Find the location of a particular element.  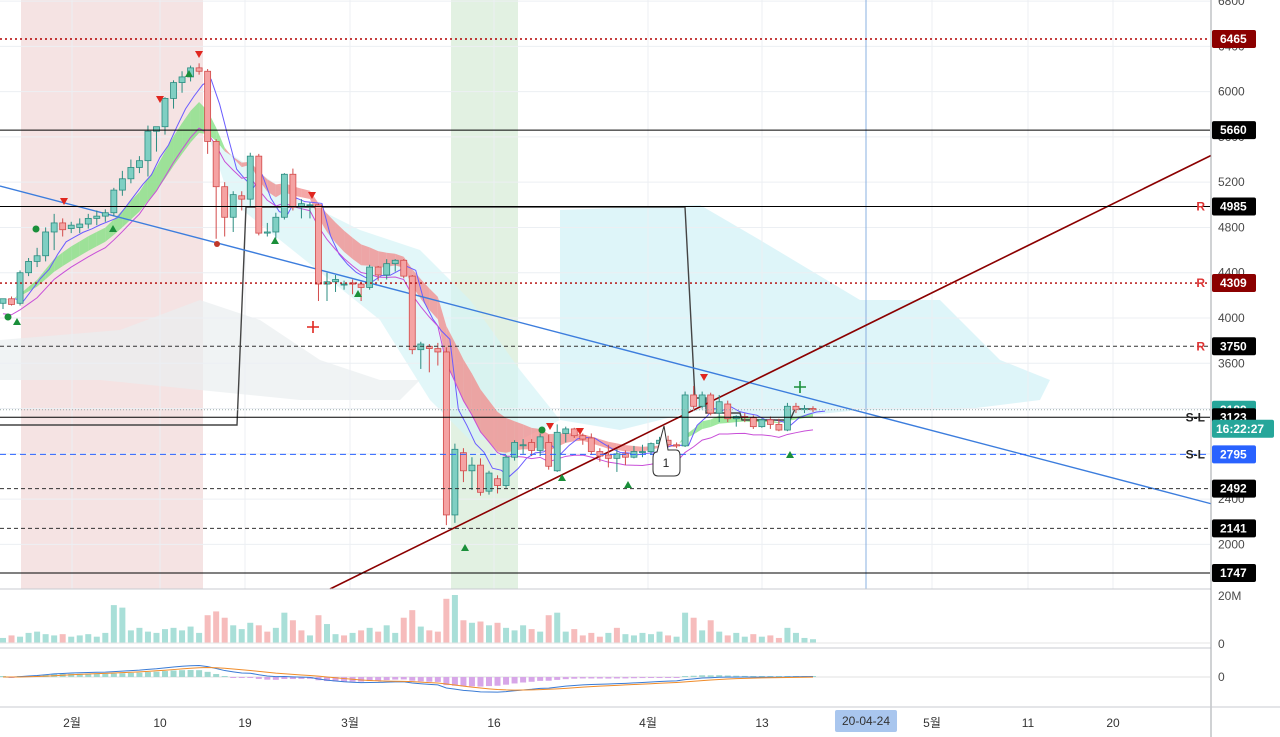

level-marker: S-L is located at coordinates (1195, 417).